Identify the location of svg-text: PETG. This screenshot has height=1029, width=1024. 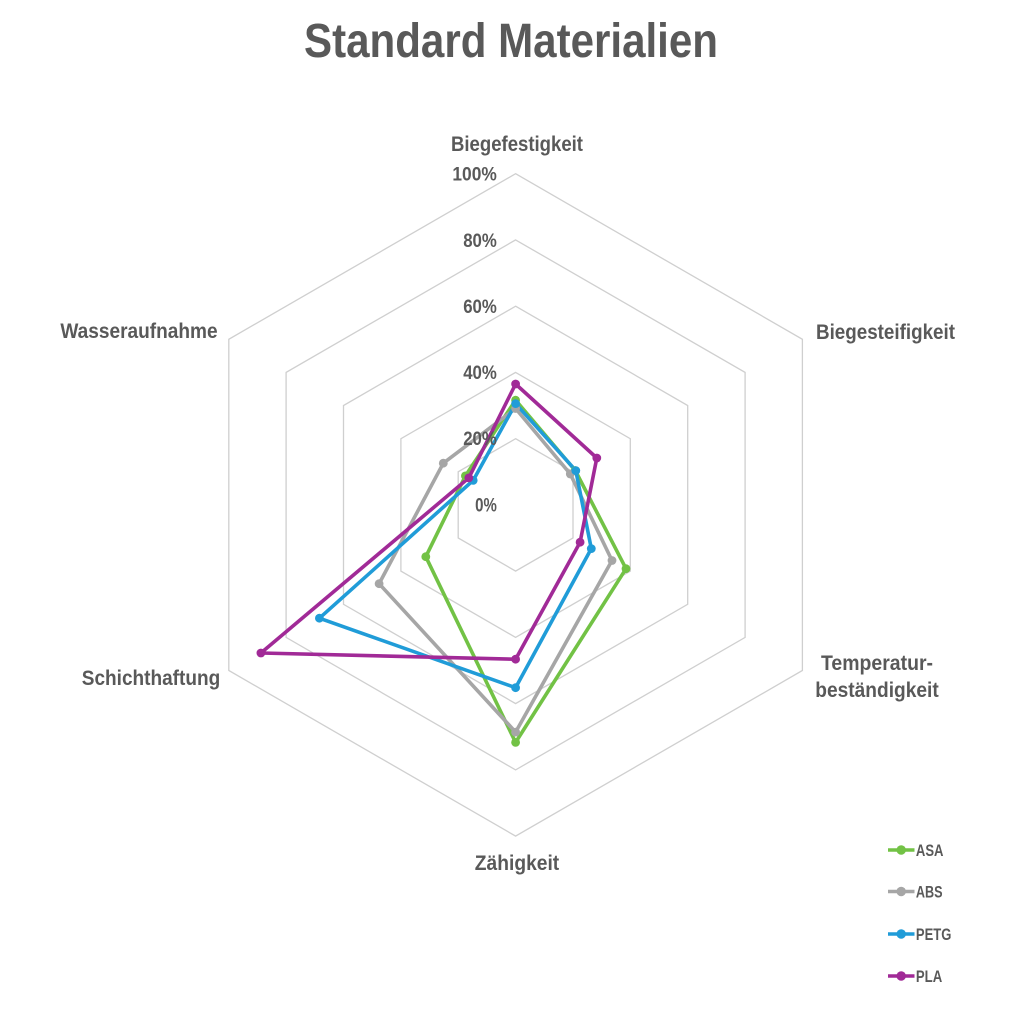
(934, 934).